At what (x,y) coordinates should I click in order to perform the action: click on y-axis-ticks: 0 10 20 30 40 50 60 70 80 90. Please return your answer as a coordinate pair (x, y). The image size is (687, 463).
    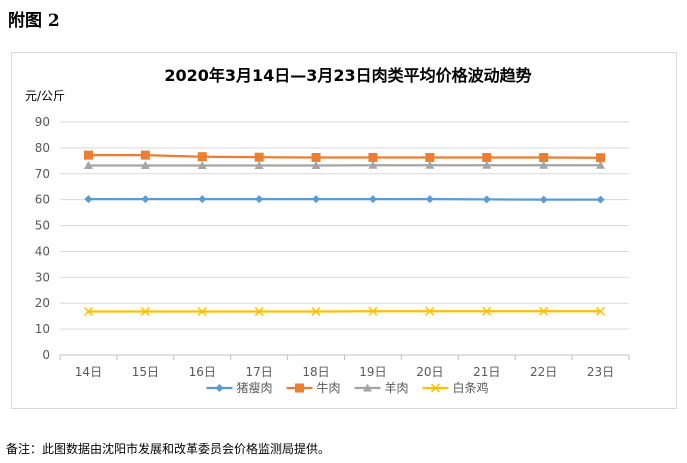
    Looking at the image, I should click on (42, 238).